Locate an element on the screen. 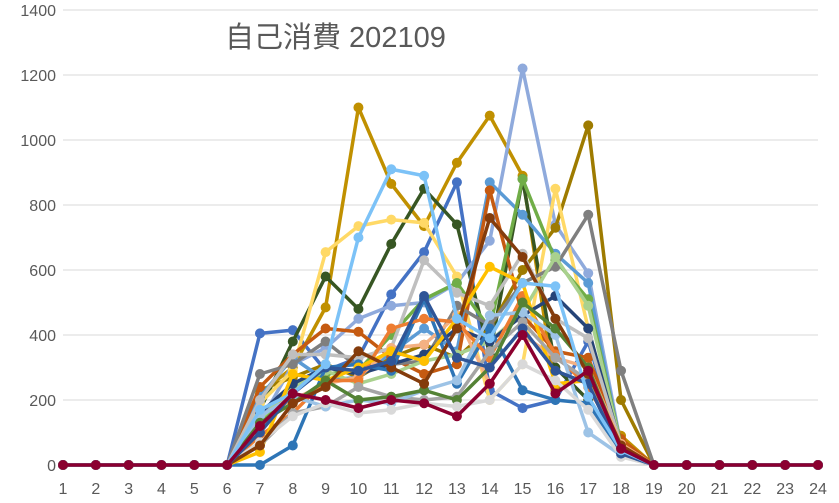 The image size is (839, 503). x-tick-label: 2 is located at coordinates (95, 489).